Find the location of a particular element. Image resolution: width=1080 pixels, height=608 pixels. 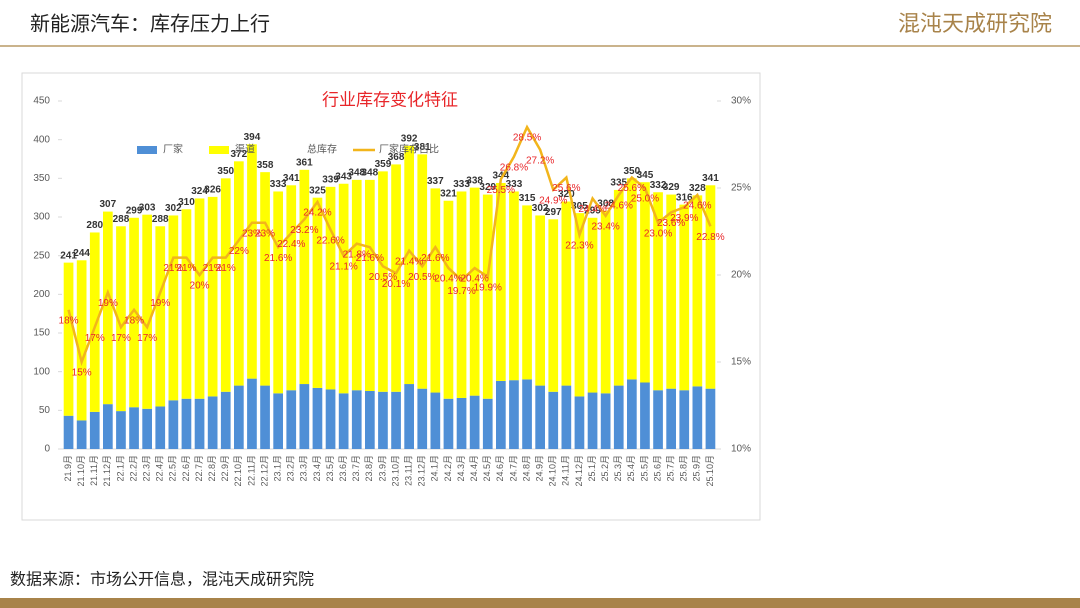

total-label: 305 is located at coordinates (579, 206).